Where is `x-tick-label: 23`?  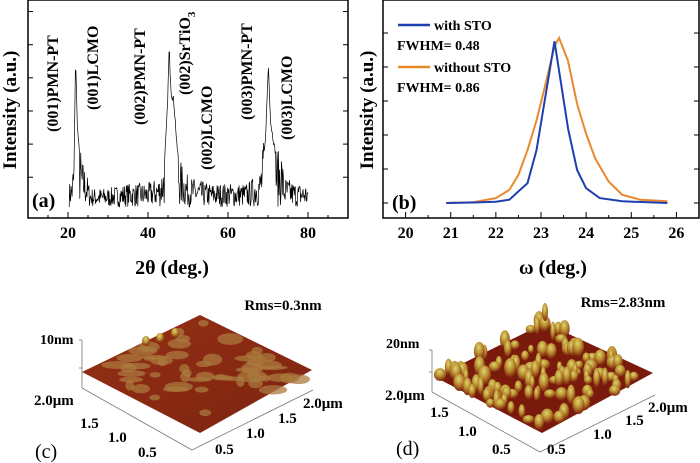
x-tick-label: 23 is located at coordinates (541, 233).